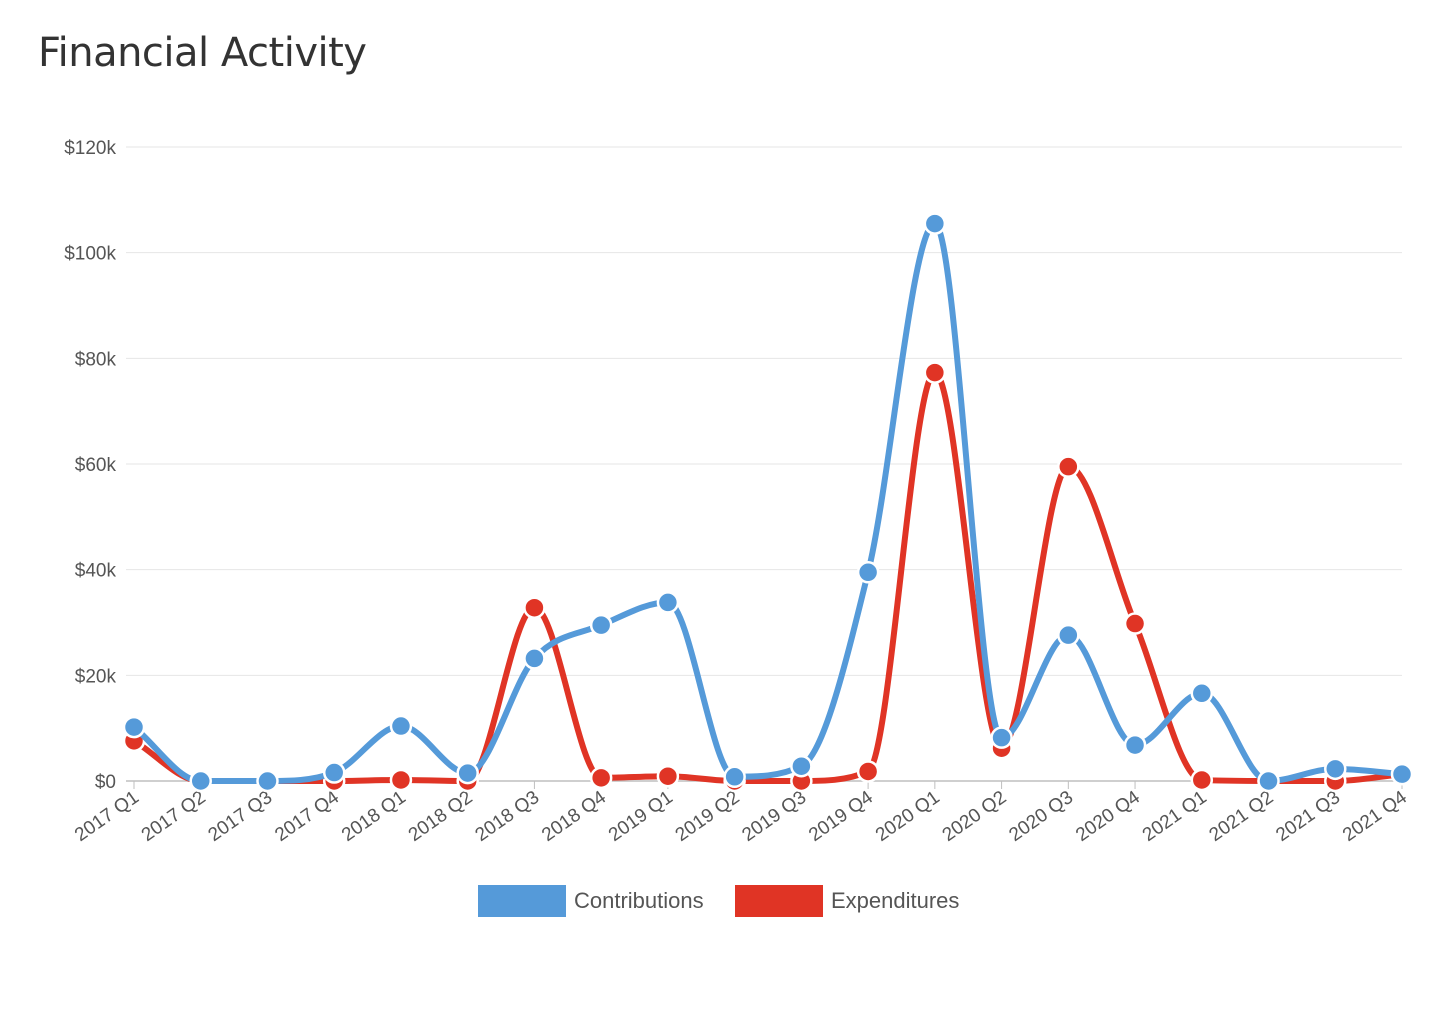 This screenshot has height=1020, width=1456. Describe the element at coordinates (241, 816) in the screenshot. I see `x-tick-label: 2017 Q3` at that location.